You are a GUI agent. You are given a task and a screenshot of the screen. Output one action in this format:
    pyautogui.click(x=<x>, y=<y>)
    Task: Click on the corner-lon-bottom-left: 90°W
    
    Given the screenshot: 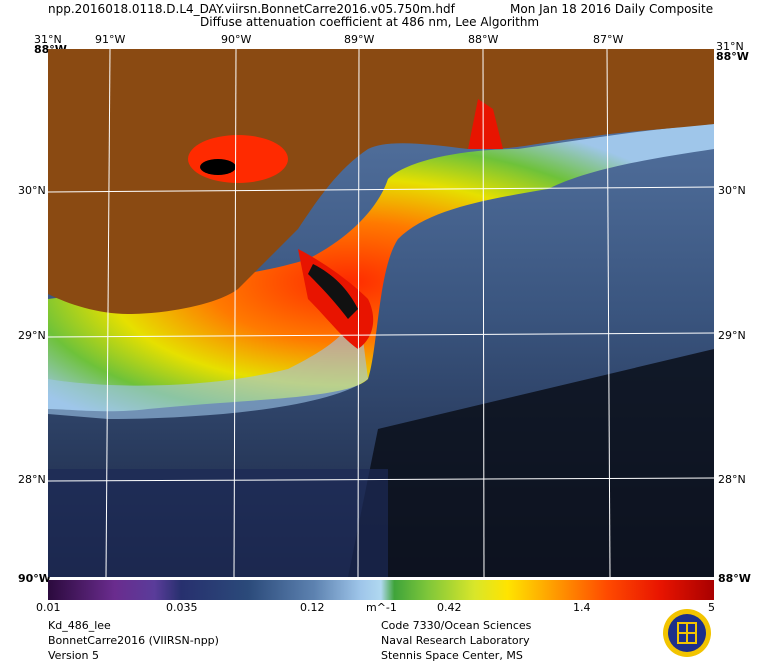 What is the action you would take?
    pyautogui.click(x=34, y=578)
    